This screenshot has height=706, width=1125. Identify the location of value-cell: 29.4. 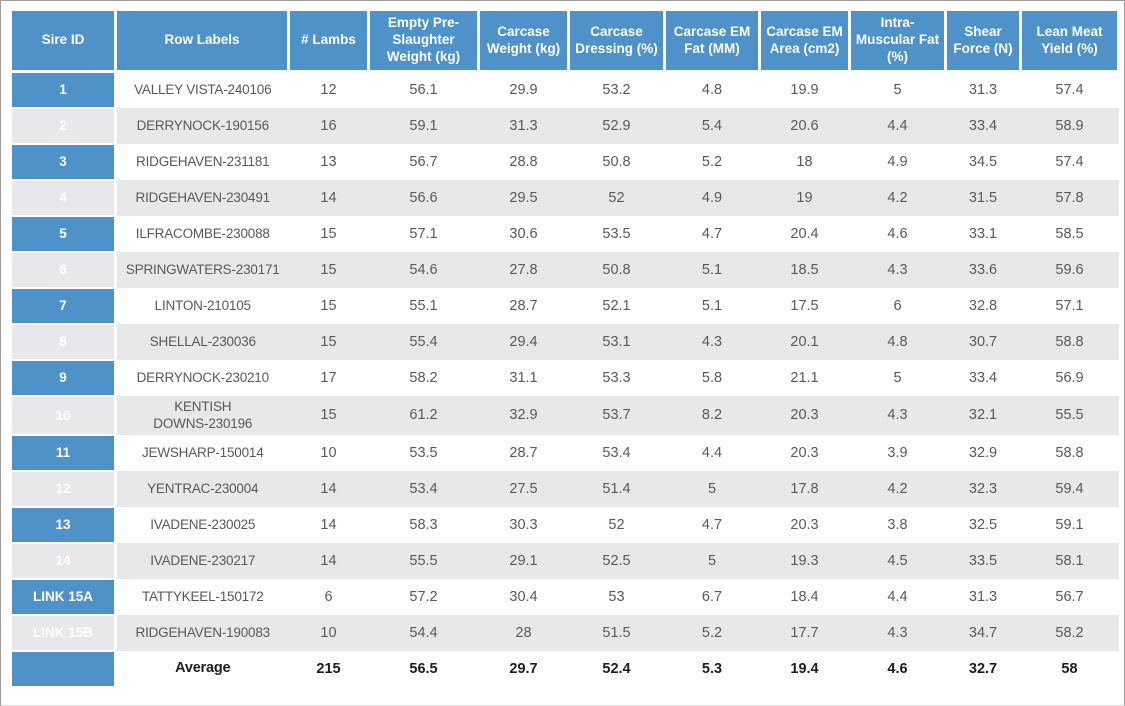
(523, 341).